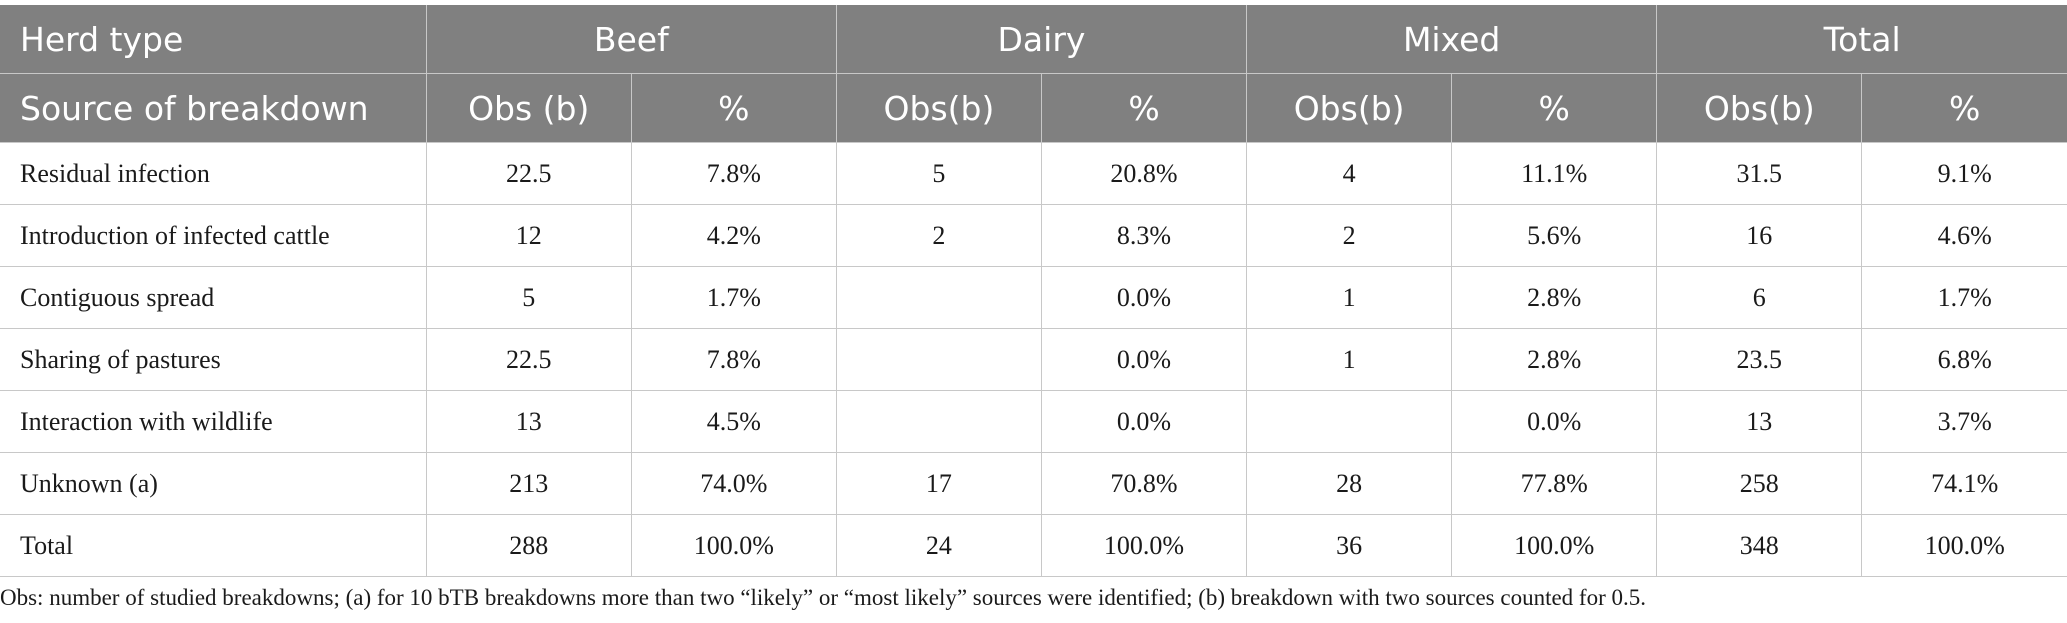 The image size is (2067, 623). I want to click on table-cell: 8.3%, so click(1144, 235).